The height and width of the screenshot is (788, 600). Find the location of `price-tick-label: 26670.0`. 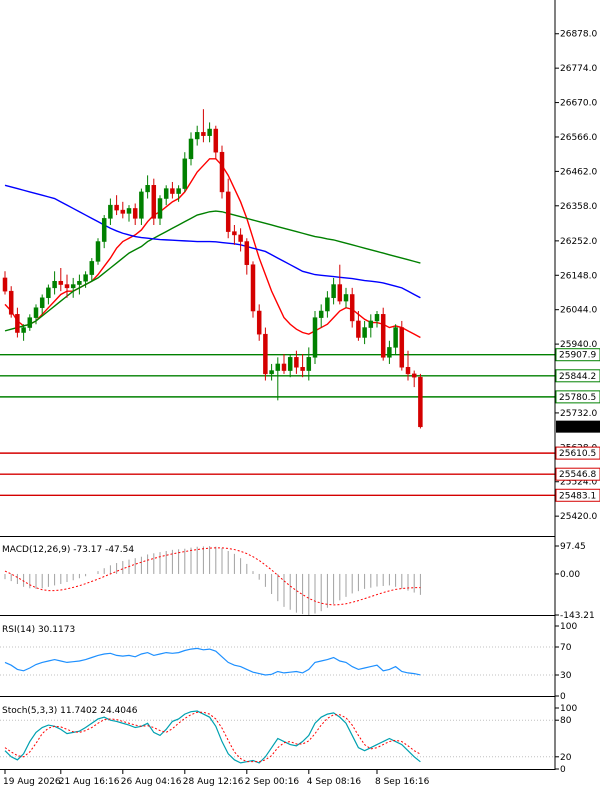

price-tick-label: 26670.0 is located at coordinates (578, 104).